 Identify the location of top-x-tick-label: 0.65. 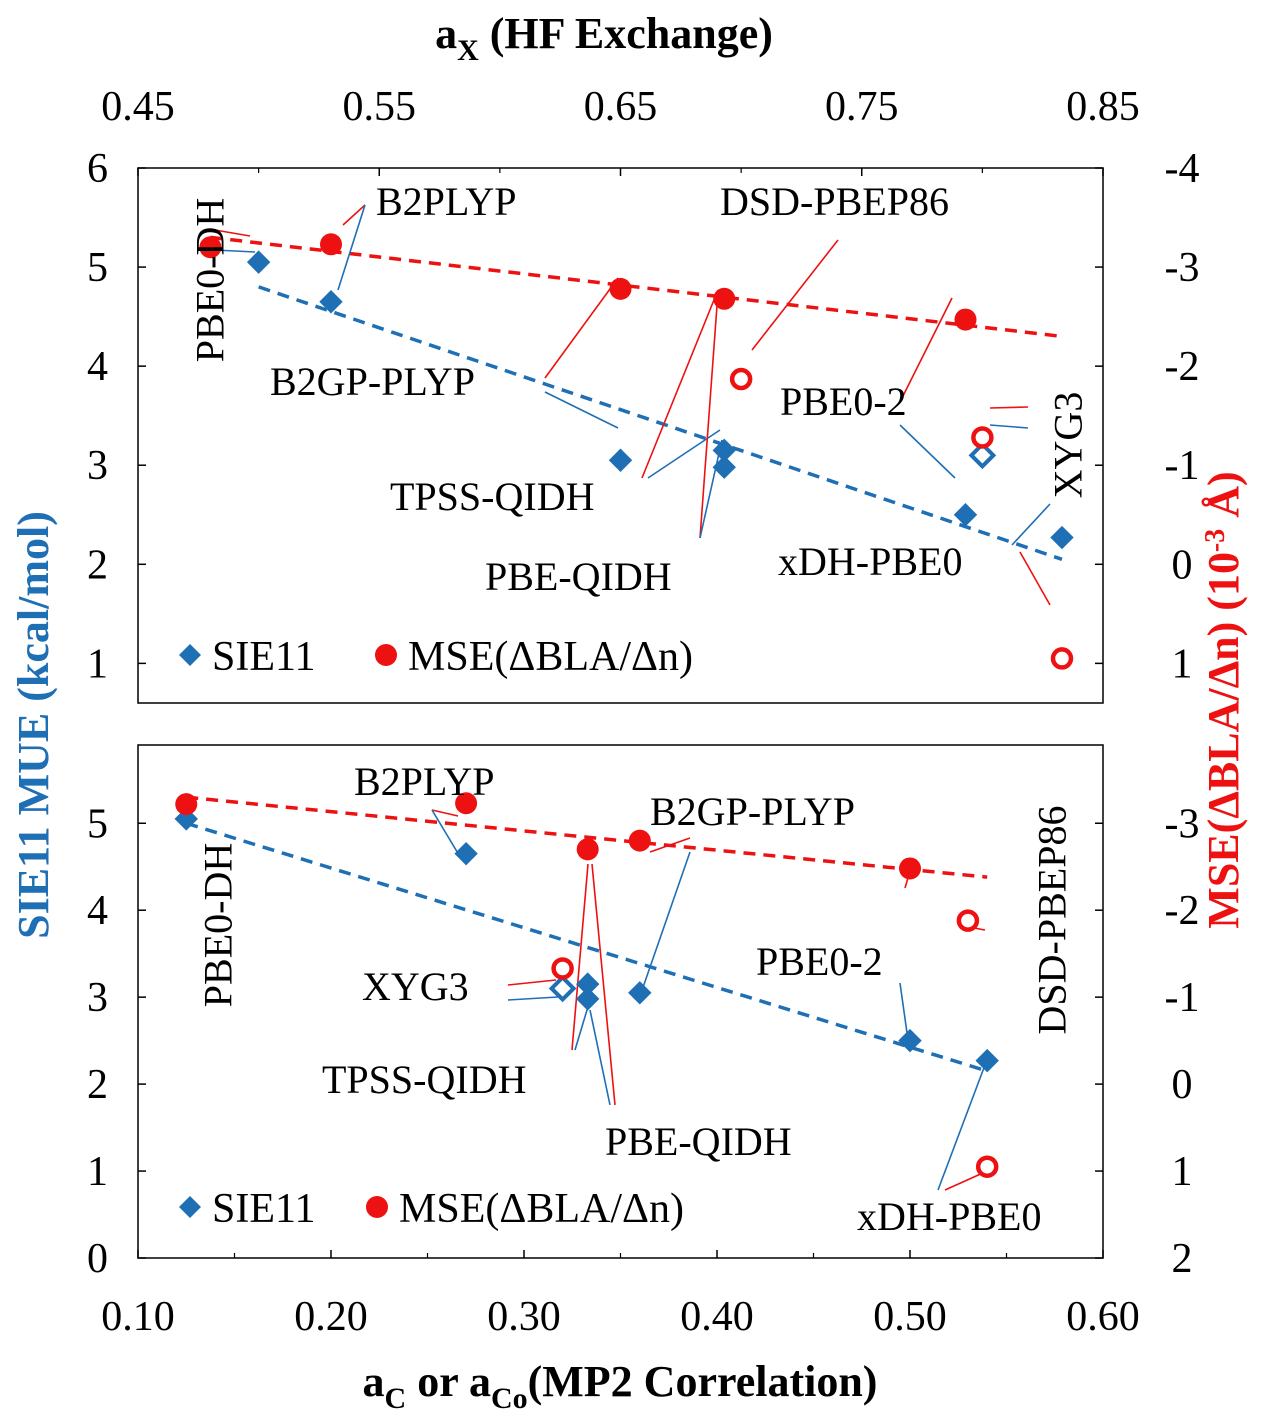
(621, 107).